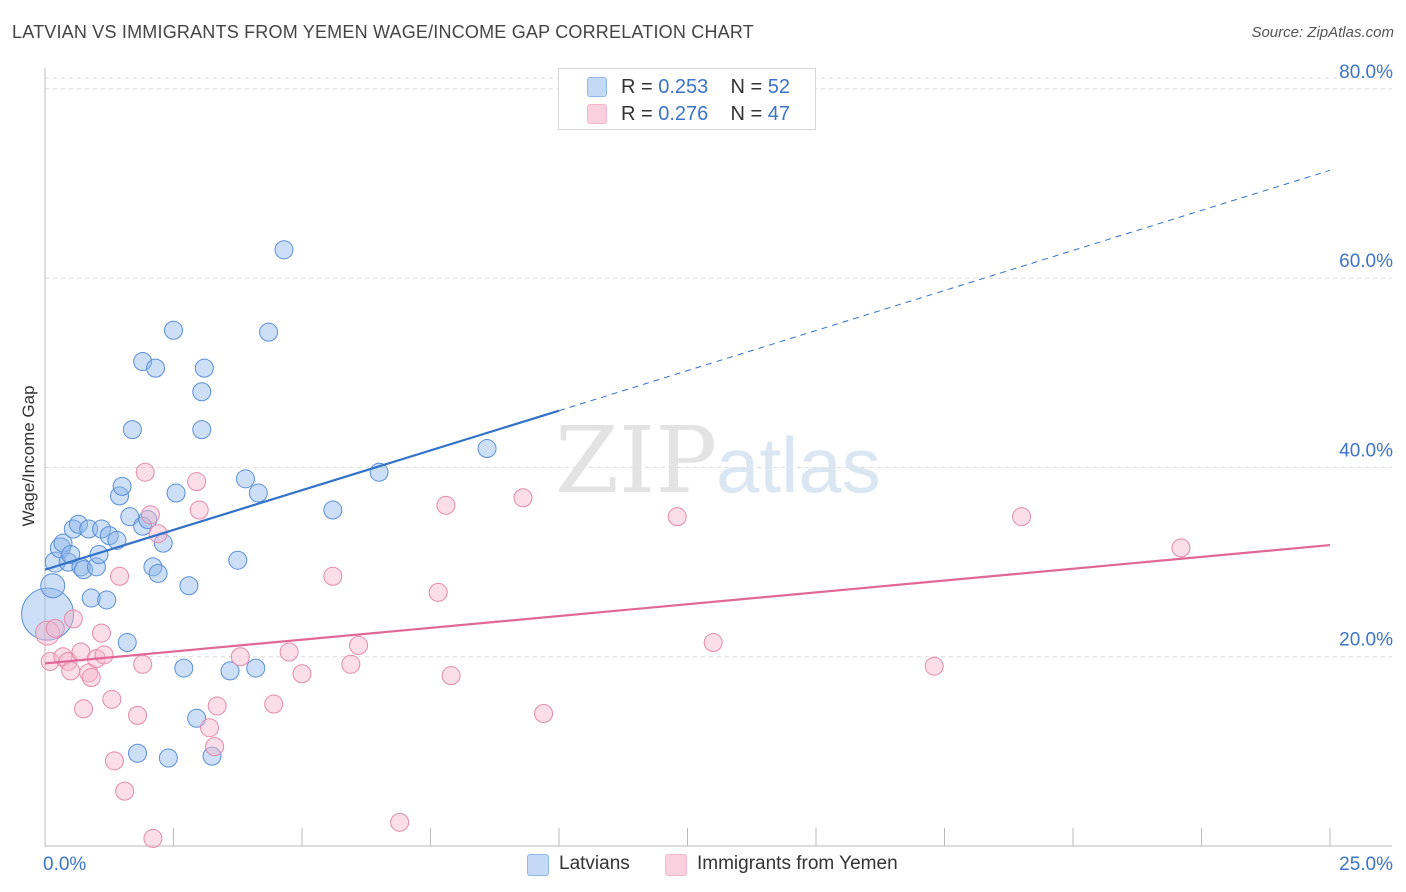 This screenshot has height=892, width=1406. Describe the element at coordinates (1366, 450) in the screenshot. I see `y-tick-label: 40.0%` at that location.